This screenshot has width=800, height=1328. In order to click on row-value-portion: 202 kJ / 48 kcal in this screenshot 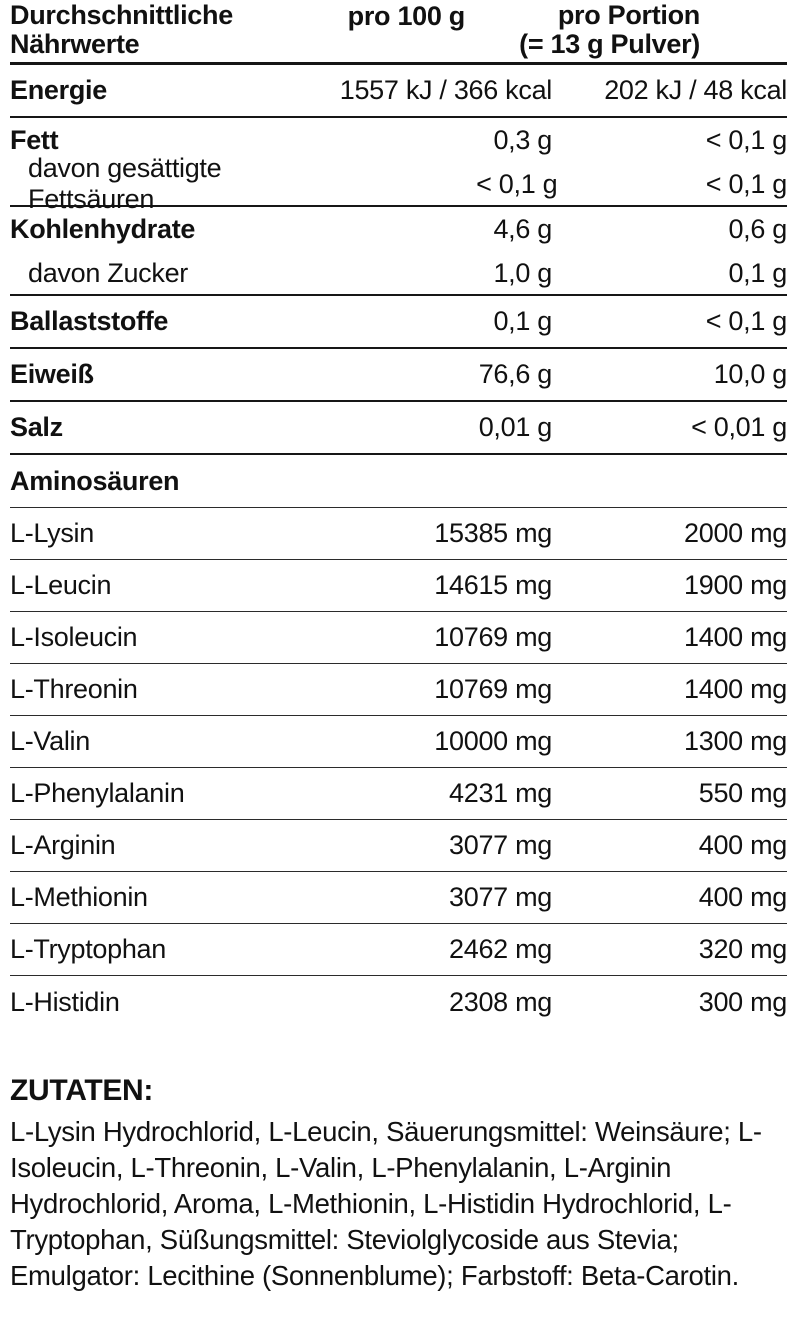, I will do `click(695, 90)`.